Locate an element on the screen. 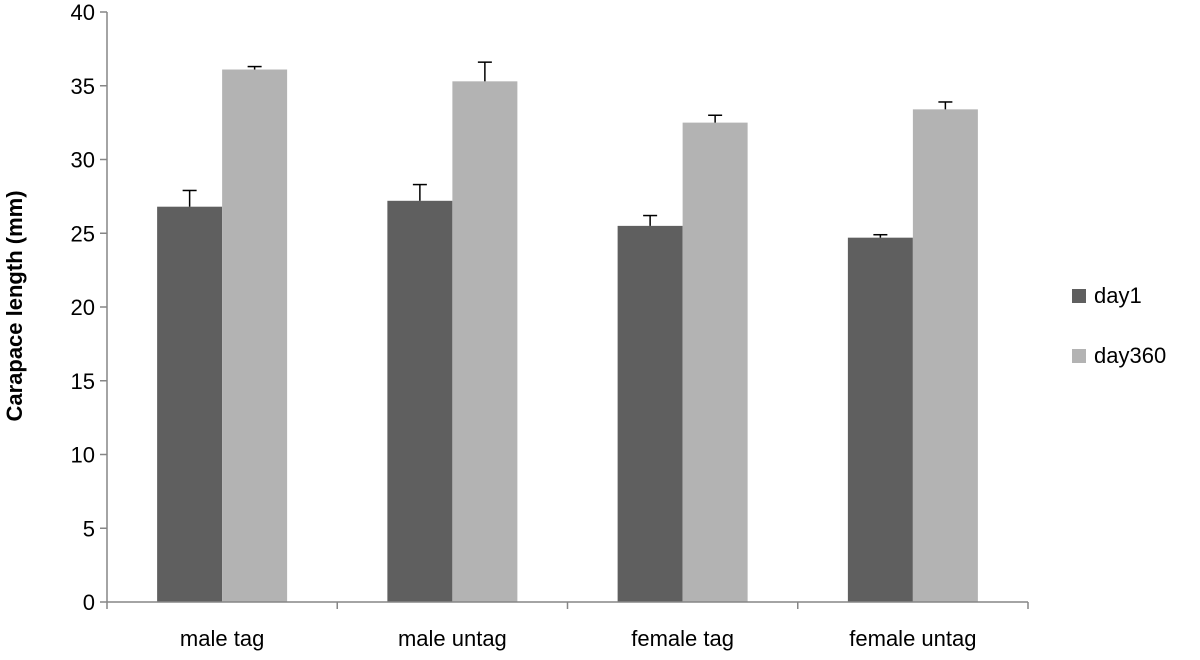 The width and height of the screenshot is (1200, 660). y-axis-label: Carapace length (mm) is located at coordinates (14, 305).